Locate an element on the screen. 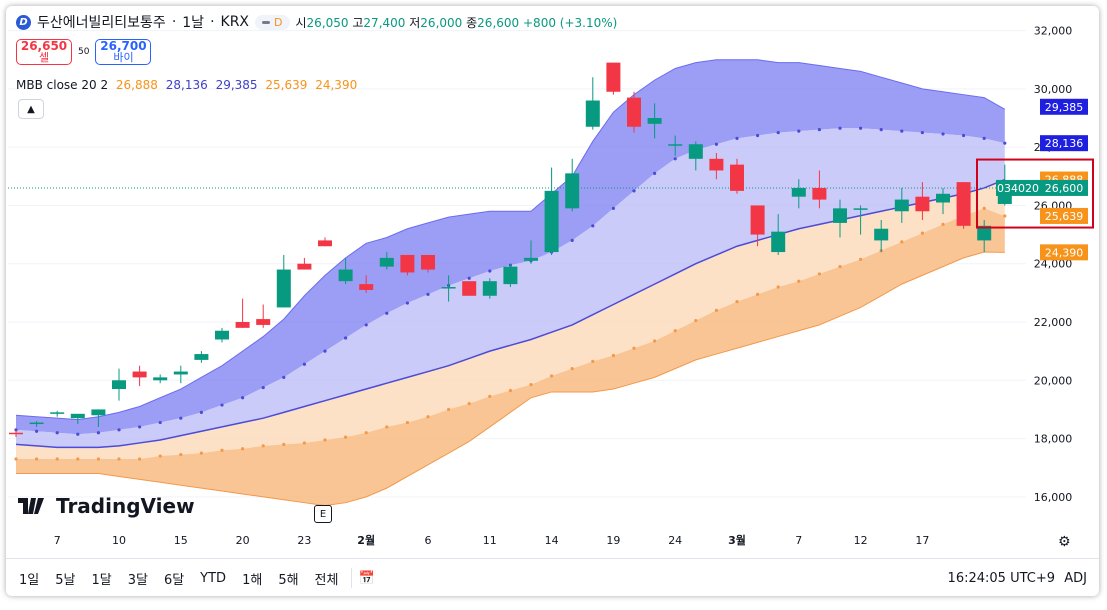  collapse-legend-button: ▲ is located at coordinates (31, 109).